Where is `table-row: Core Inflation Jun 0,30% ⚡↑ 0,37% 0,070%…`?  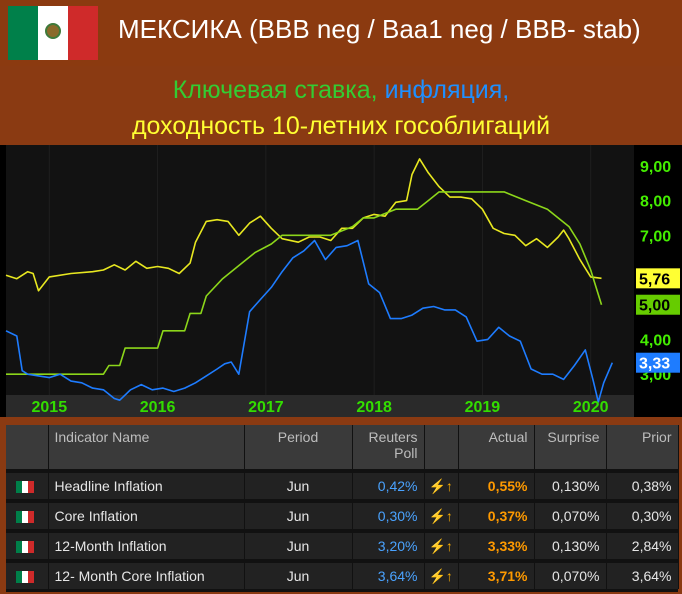 table-row: Core Inflation Jun 0,30% ⚡↑ 0,37% 0,070%… is located at coordinates (342, 515).